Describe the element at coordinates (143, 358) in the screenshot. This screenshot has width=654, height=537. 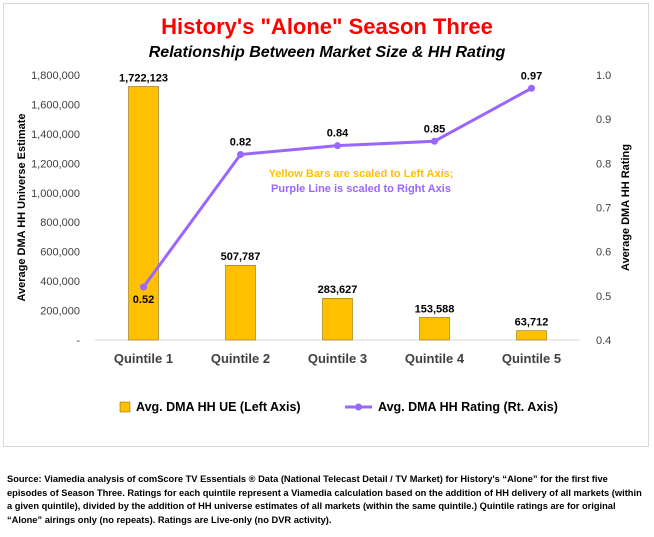
I see `x-tick-label: Quintile 1` at that location.